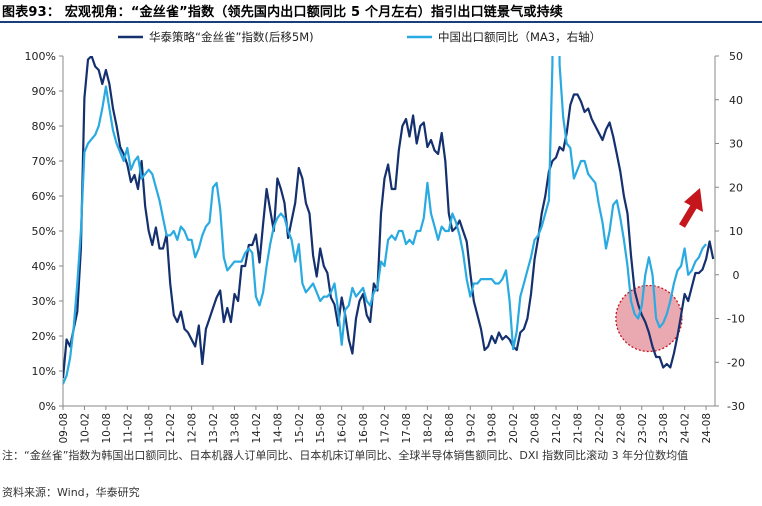 The image size is (762, 506). Describe the element at coordinates (643, 428) in the screenshot. I see `x-tick-label: 2023-02` at that location.